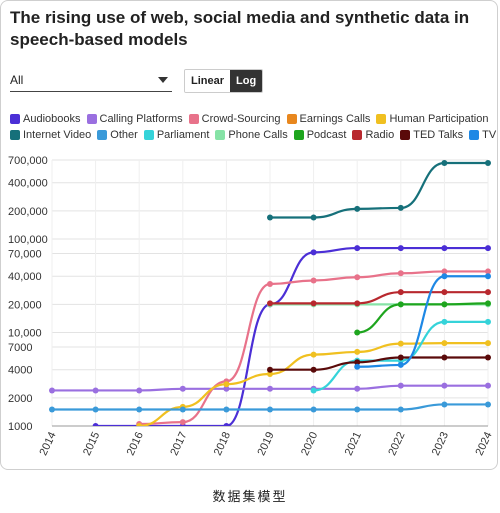 The height and width of the screenshot is (513, 500). What do you see at coordinates (440, 443) in the screenshot?
I see `x-tick-label: 2023` at bounding box center [440, 443].